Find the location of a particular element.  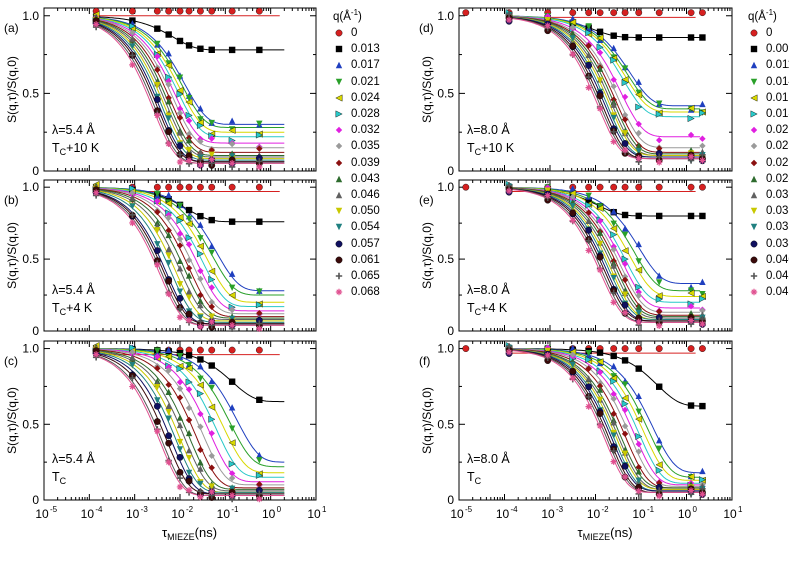

legend-label: 0.045 is located at coordinates (777, 292).